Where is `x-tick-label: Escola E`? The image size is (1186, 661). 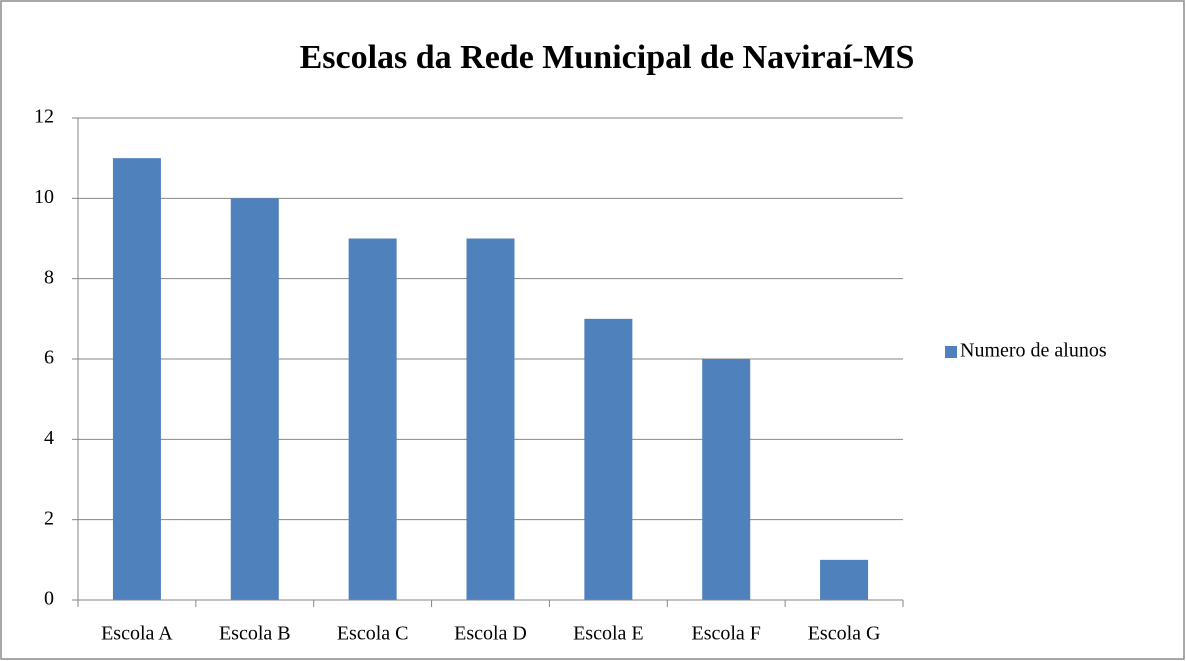 x-tick-label: Escola E is located at coordinates (608, 634).